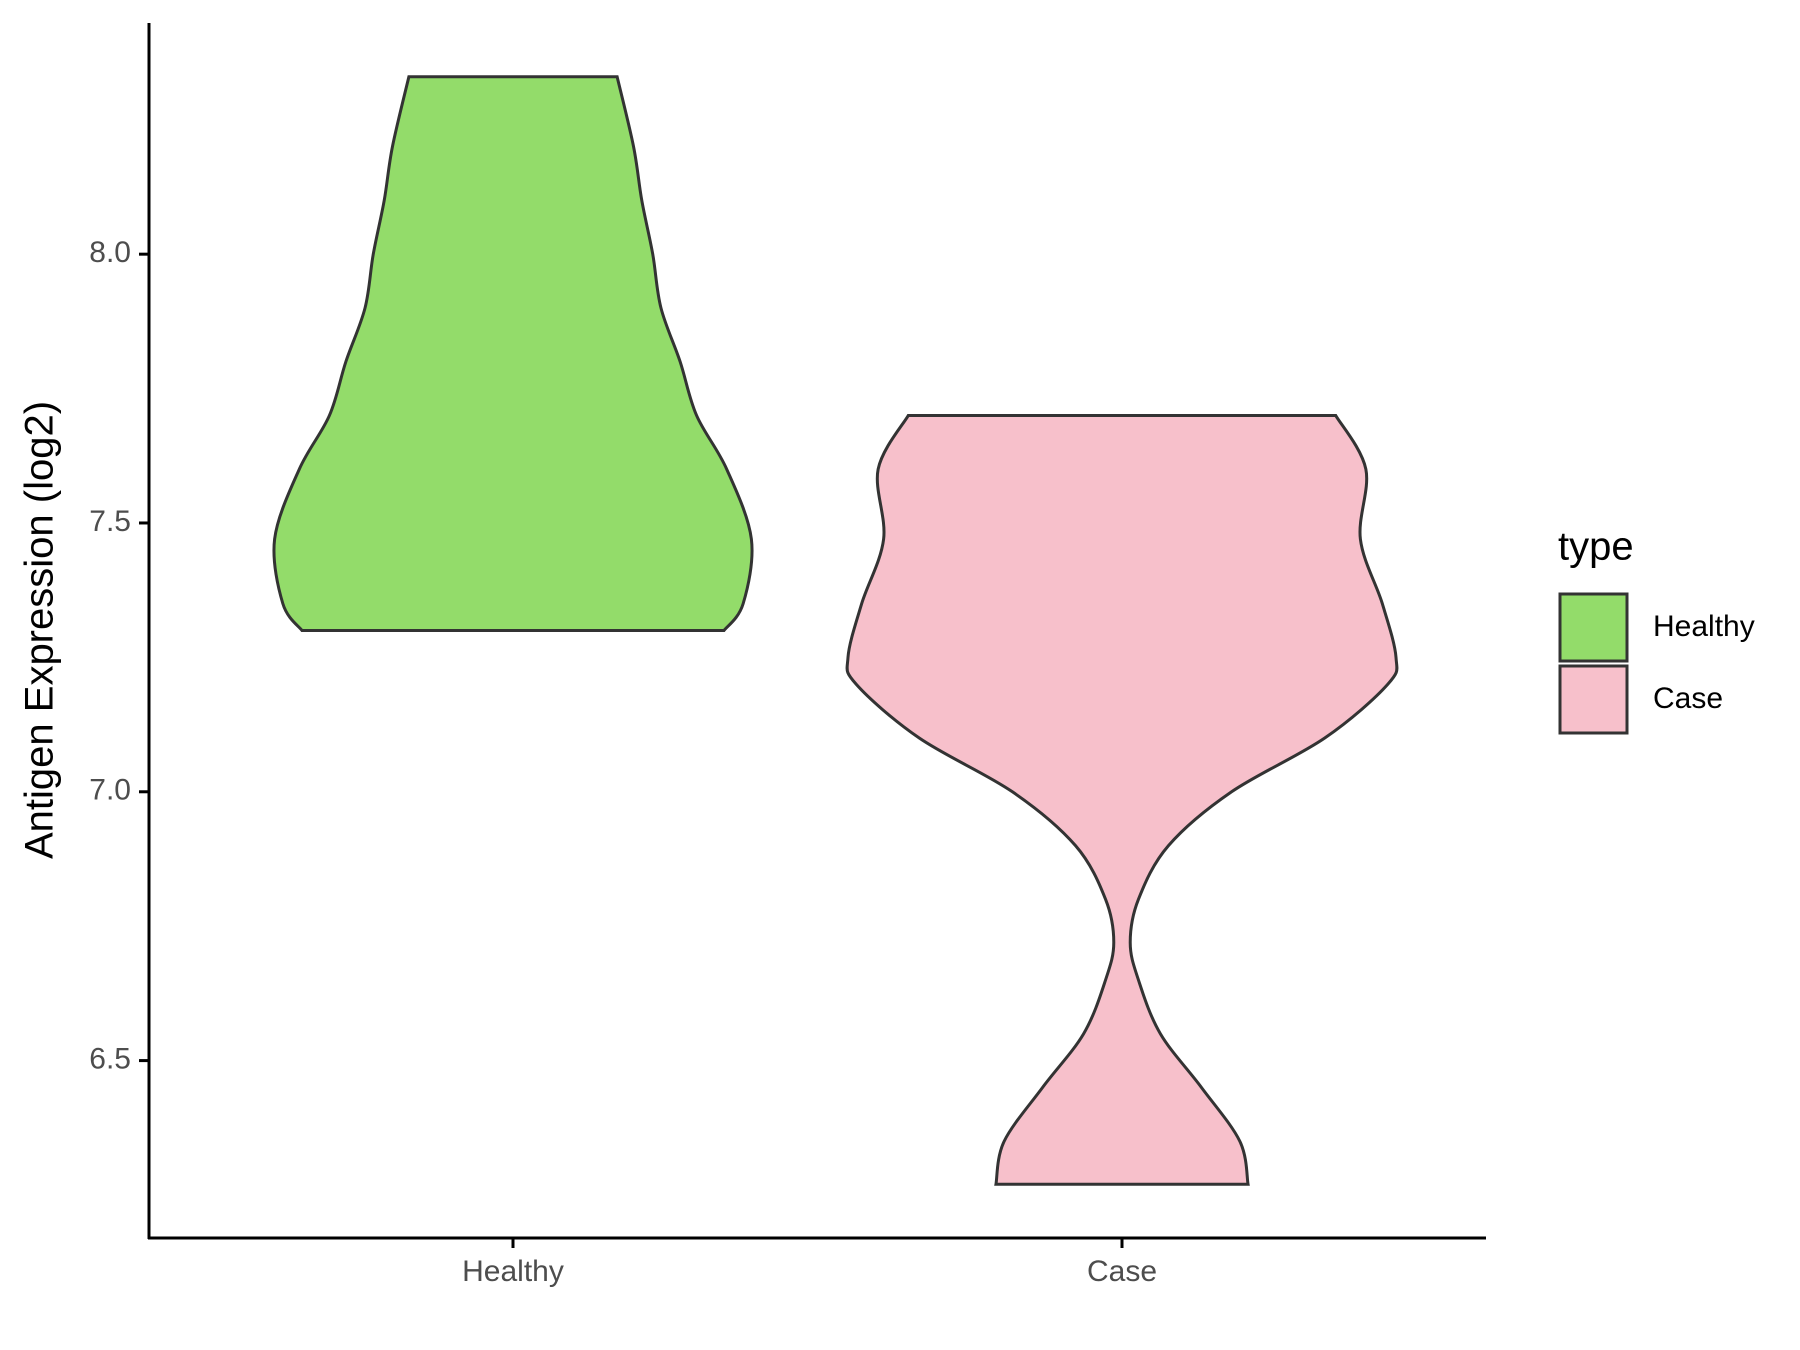 The height and width of the screenshot is (1350, 1800). I want to click on y-tick-label: 8.0, so click(110, 252).